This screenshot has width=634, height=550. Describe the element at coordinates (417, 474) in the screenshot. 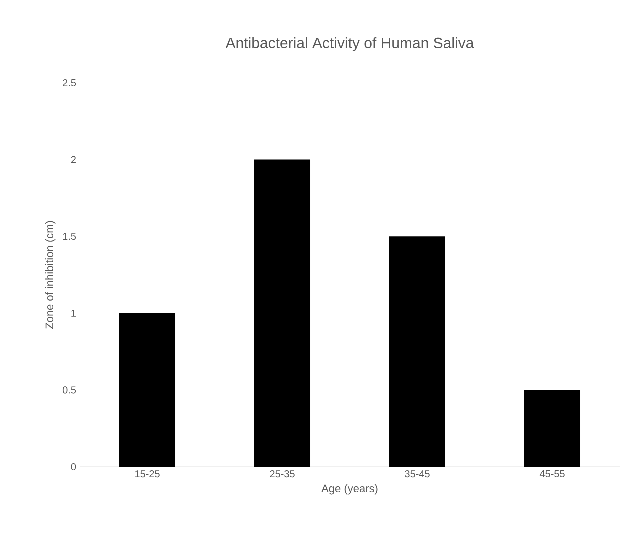

I see `x-tick-label: 35-45` at that location.